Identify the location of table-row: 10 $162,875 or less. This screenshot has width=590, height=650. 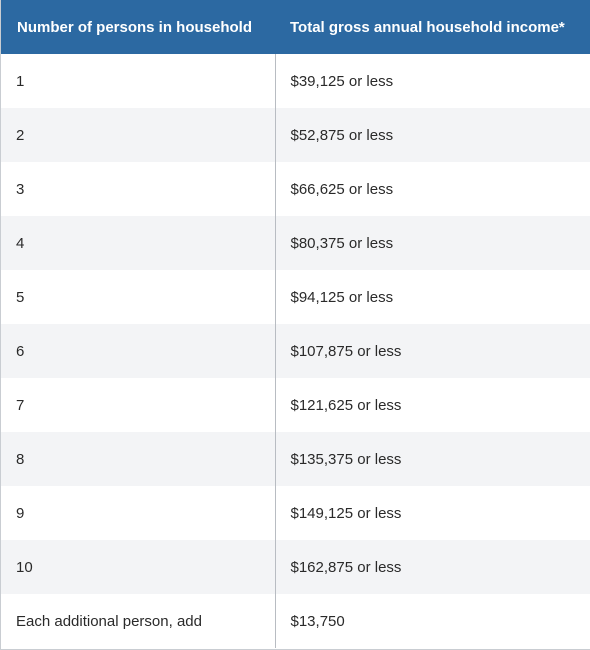
(295, 567).